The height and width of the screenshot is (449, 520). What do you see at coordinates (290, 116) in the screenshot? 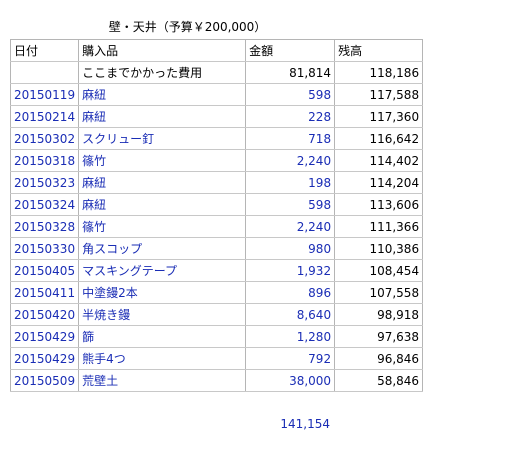
I see `amount-cell: 228` at bounding box center [290, 116].